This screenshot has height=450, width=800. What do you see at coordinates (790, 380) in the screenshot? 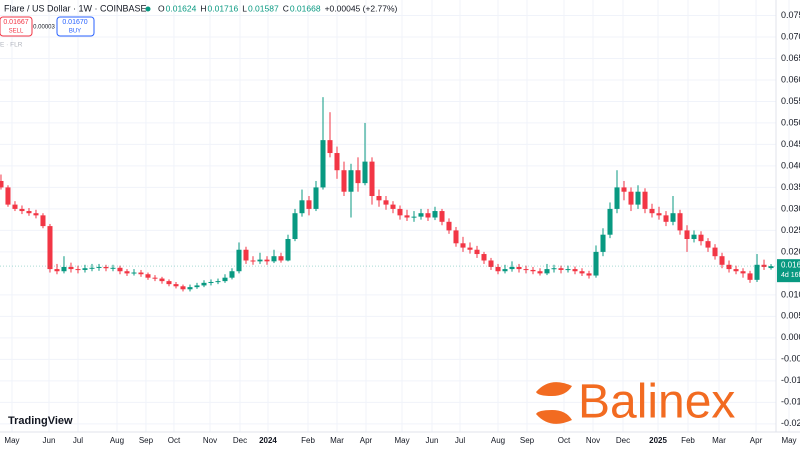
I see `y-tick-label: -0.0100` at bounding box center [790, 380].